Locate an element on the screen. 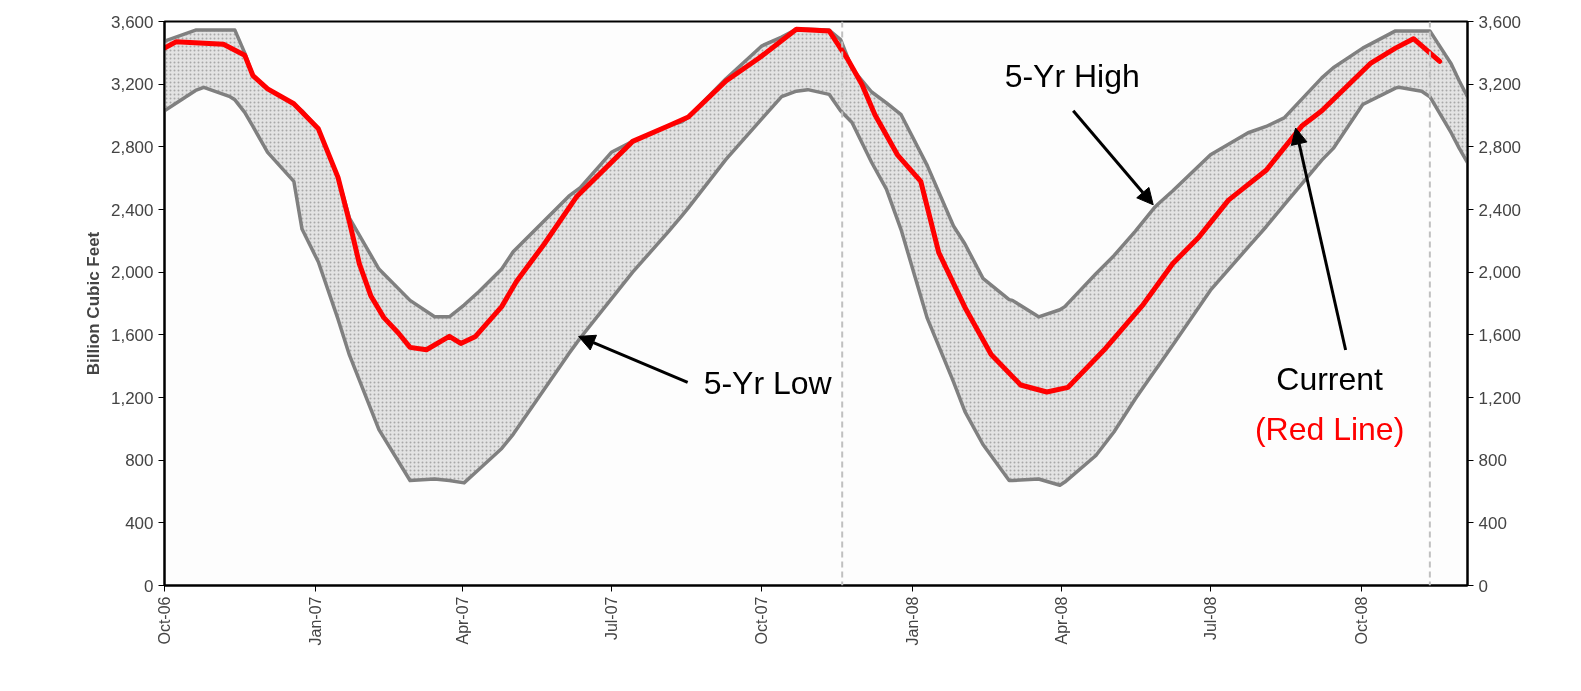 The image size is (1581, 691). annotation: Current is located at coordinates (1330, 379).